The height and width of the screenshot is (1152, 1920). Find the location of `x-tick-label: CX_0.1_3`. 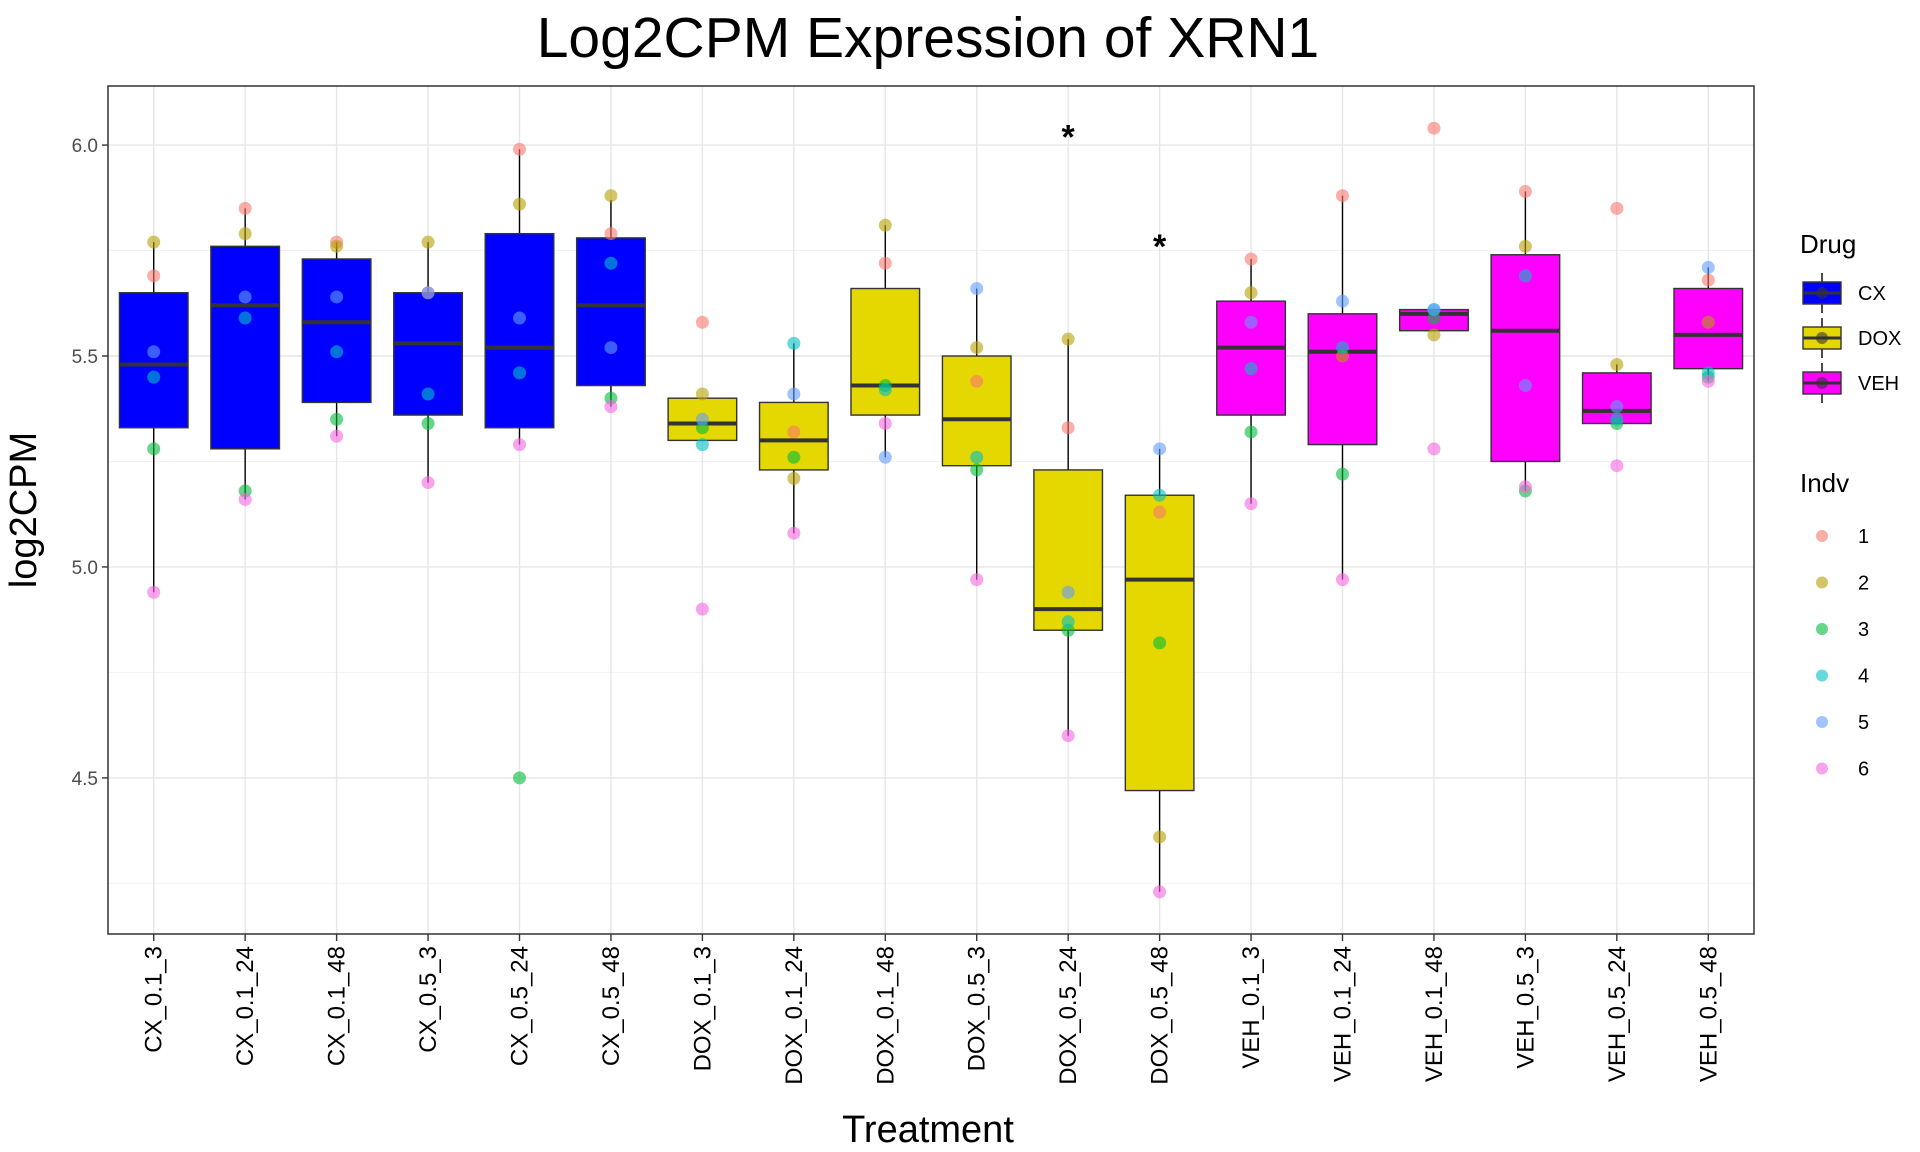

x-tick-label: CX_0.1_3 is located at coordinates (154, 999).